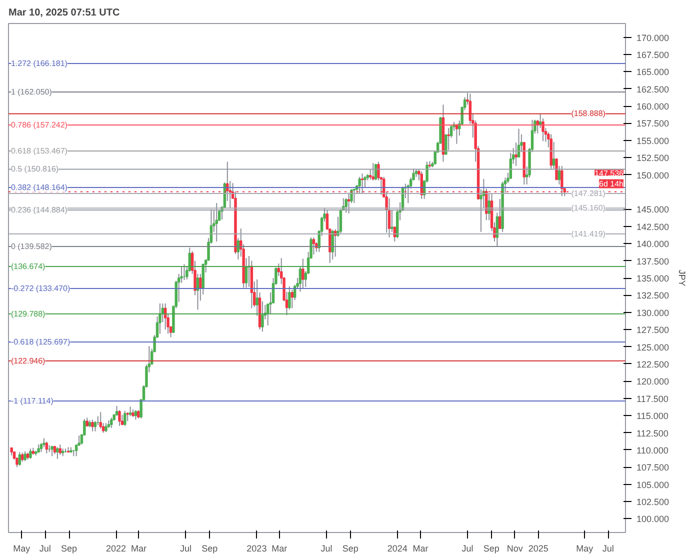 The width and height of the screenshot is (690, 556). I want to click on y-tick-label: 142.500, so click(653, 227).